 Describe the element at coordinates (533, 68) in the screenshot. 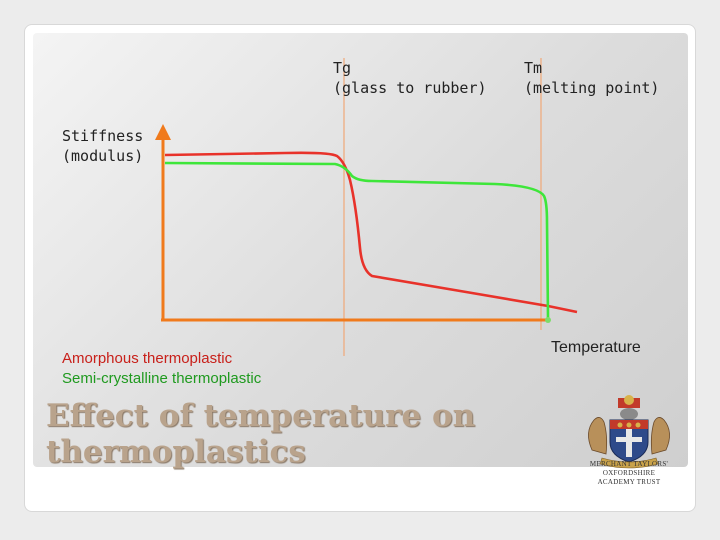

I see `tm-label-line1: Tm` at that location.